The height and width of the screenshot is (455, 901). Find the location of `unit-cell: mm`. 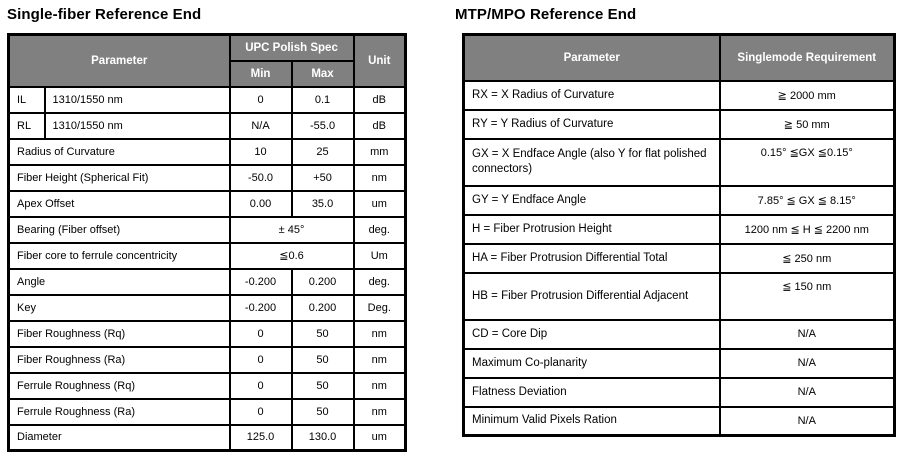

unit-cell: mm is located at coordinates (379, 151).